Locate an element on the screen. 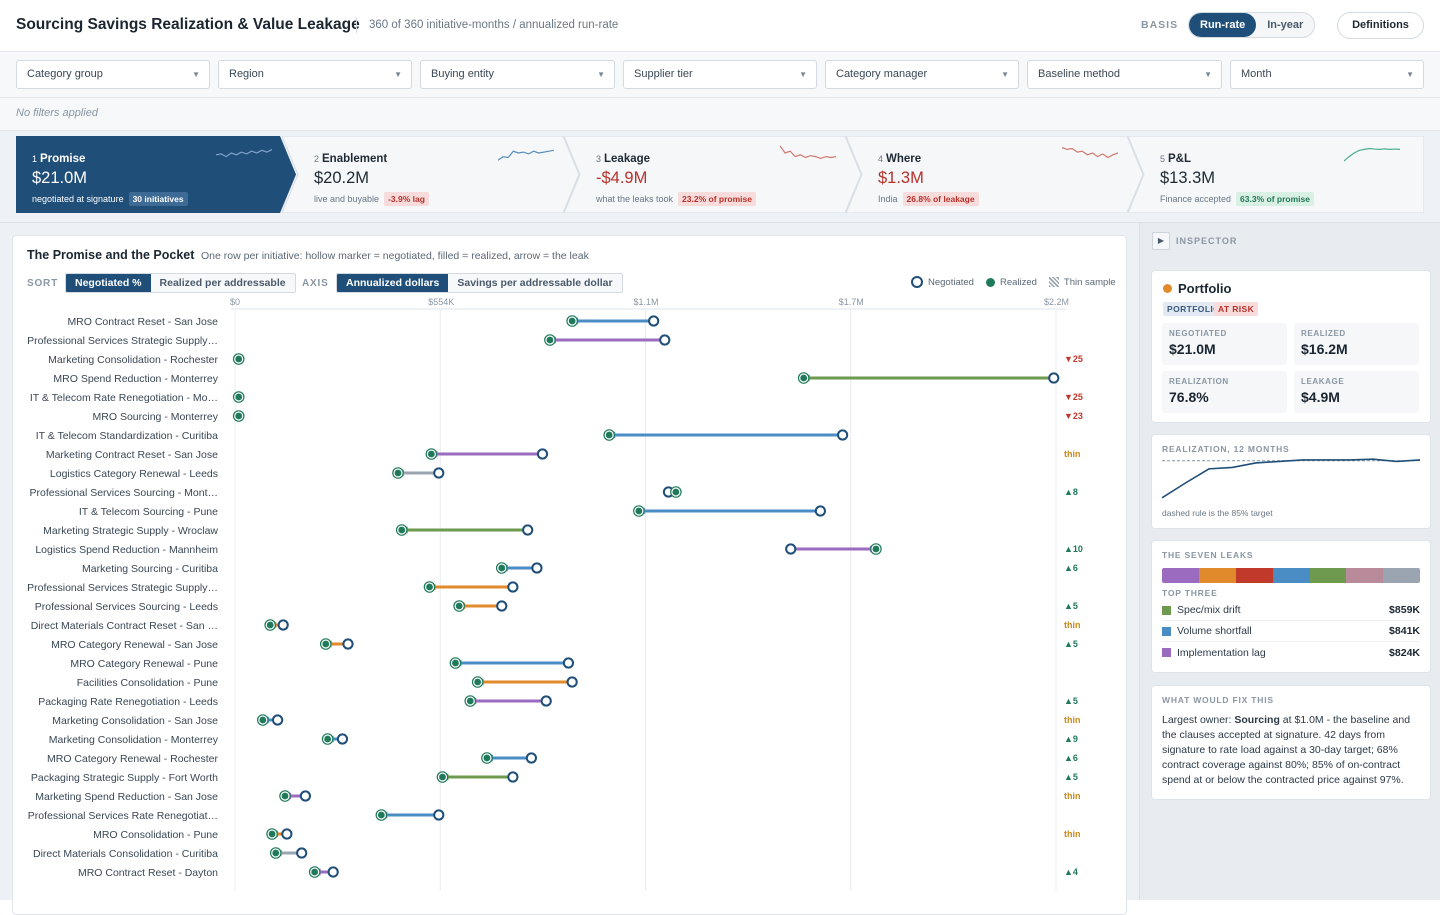  chart-row: Logistics Category Renewal - Leeds is located at coordinates (247, 473).